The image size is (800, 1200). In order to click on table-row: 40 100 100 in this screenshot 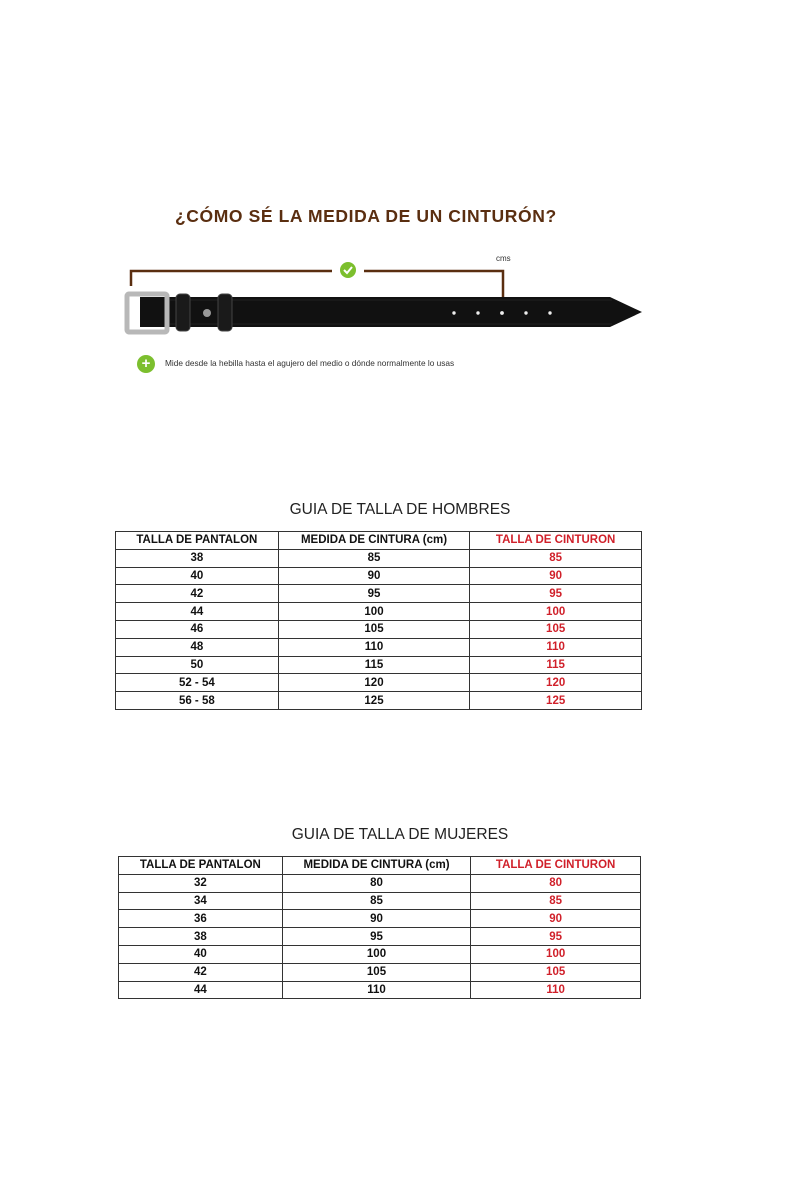, I will do `click(379, 954)`.